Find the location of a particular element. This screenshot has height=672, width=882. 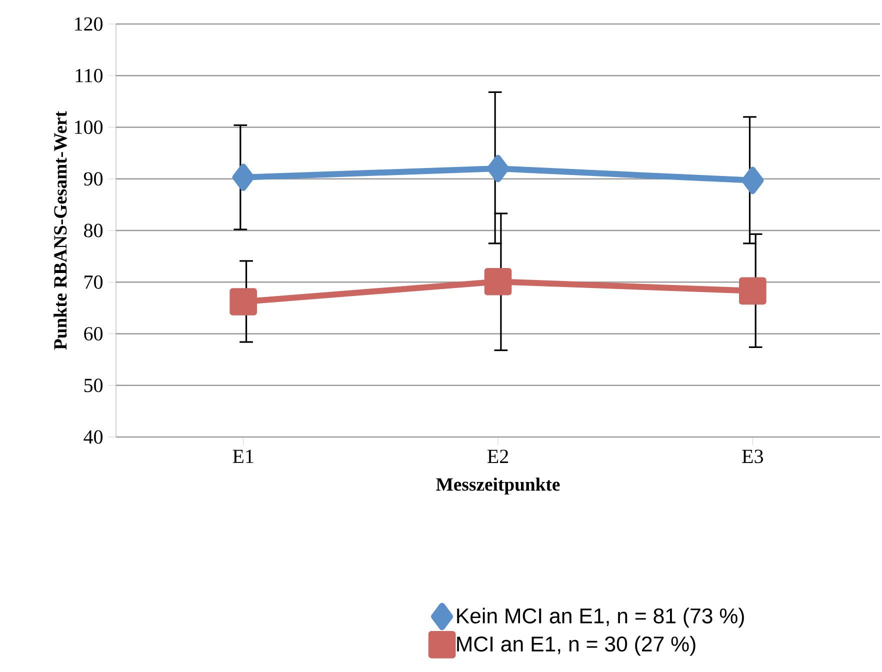

x-tick-label: E2 is located at coordinates (497, 456).